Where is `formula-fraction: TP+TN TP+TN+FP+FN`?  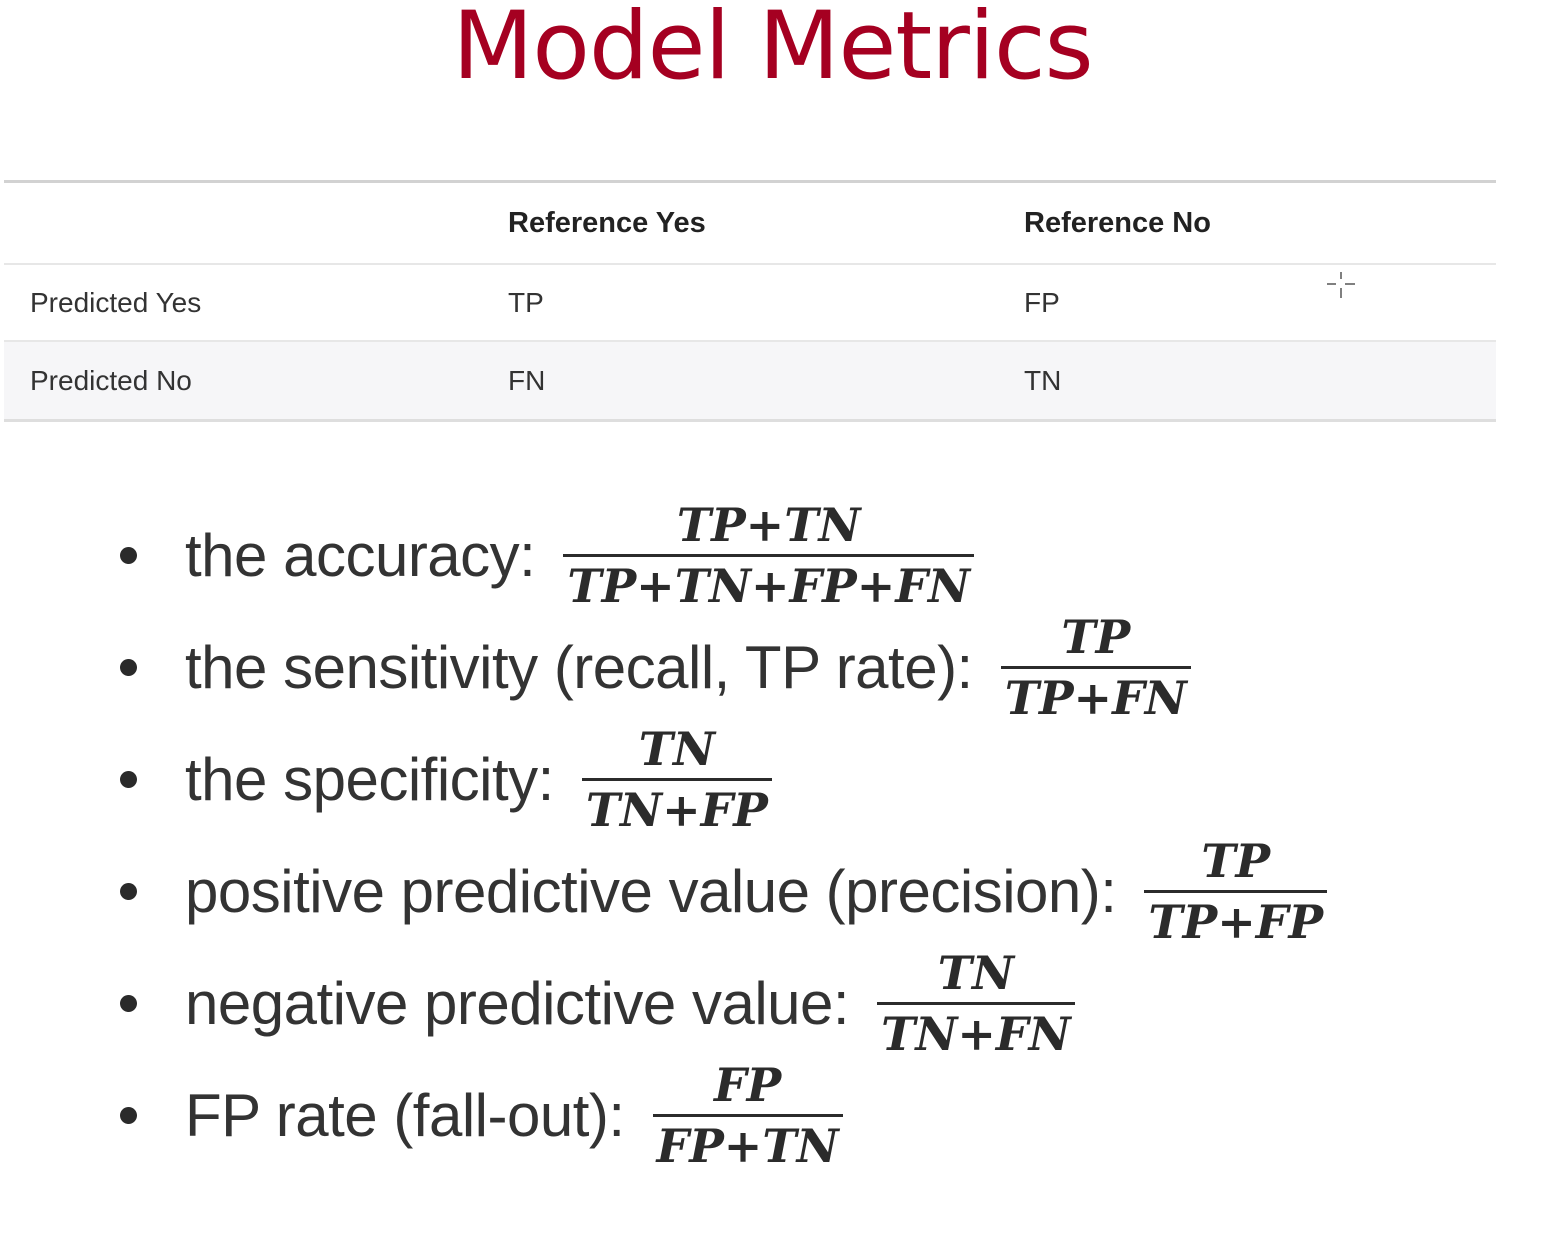 formula-fraction: TP+TN TP+TN+FP+FN is located at coordinates (769, 555).